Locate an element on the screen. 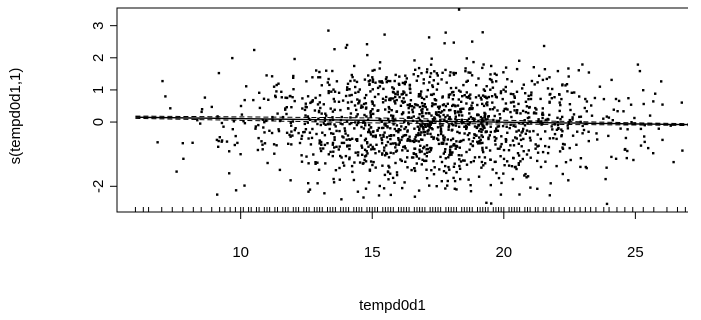 This screenshot has height=320, width=701. x-tick-label: 25 is located at coordinates (635, 252).